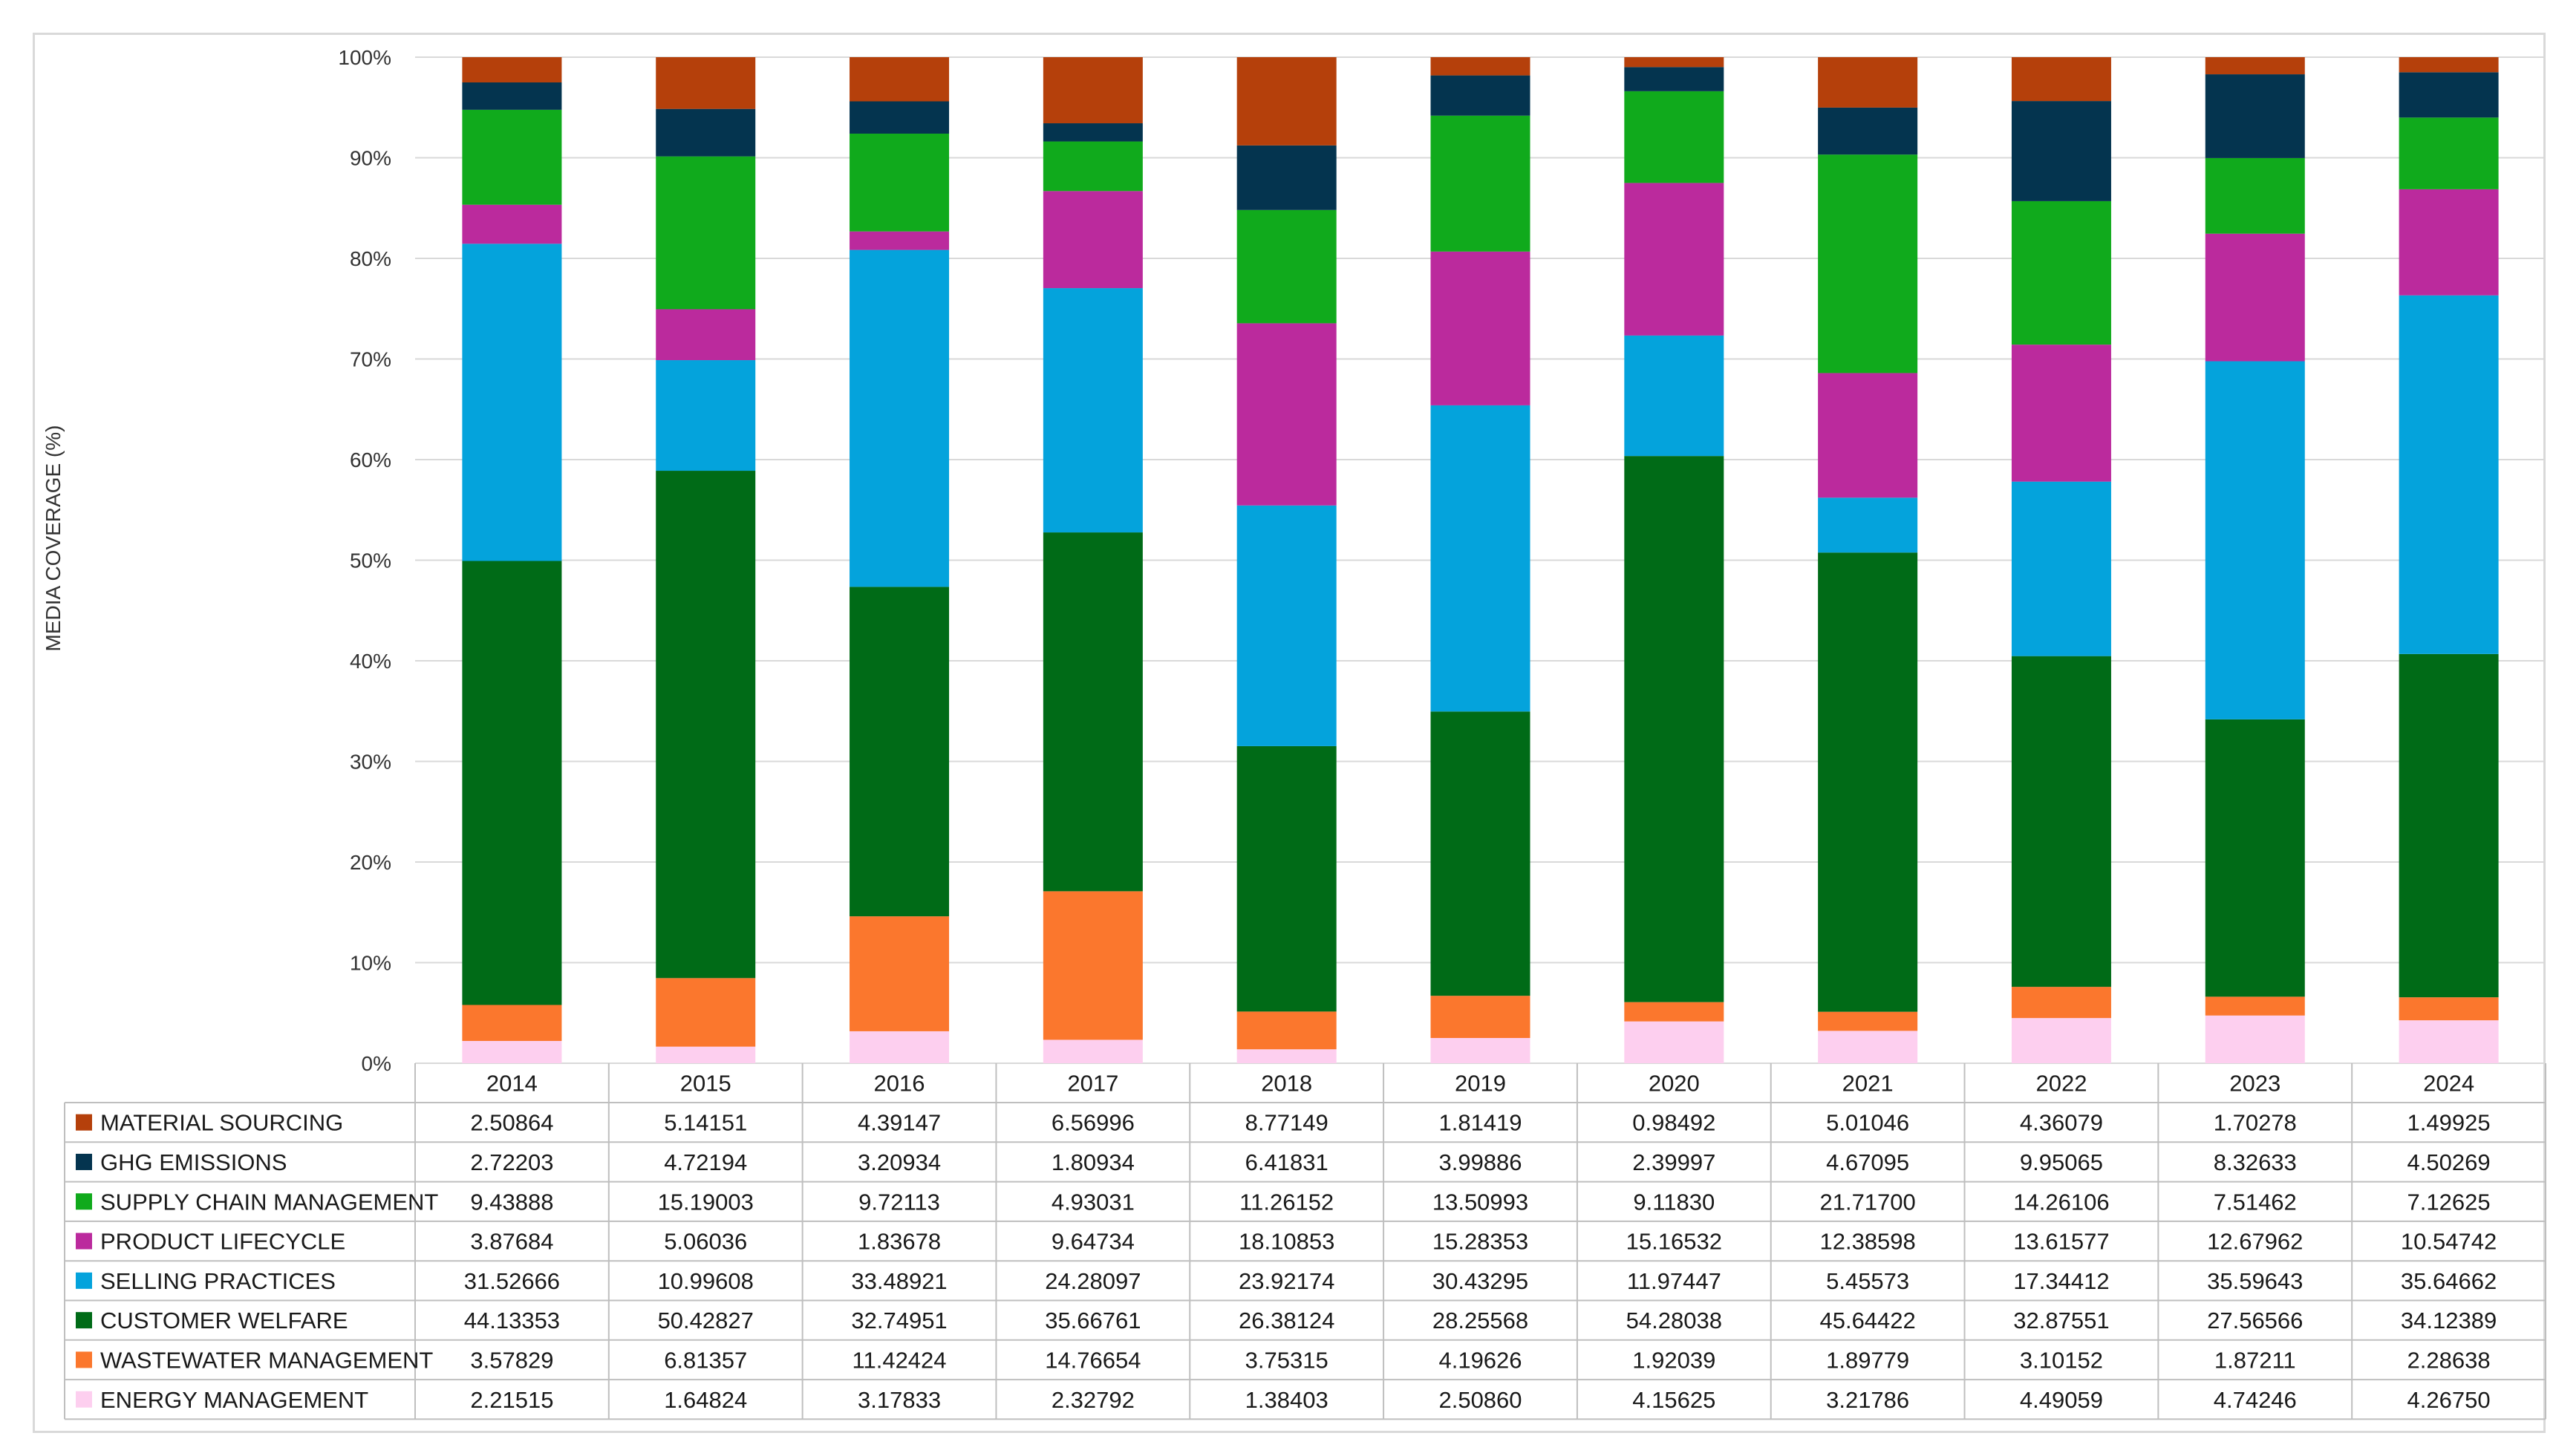 The image size is (2556, 1456). What do you see at coordinates (899, 1400) in the screenshot?
I see `table-cell: 3.17833` at bounding box center [899, 1400].